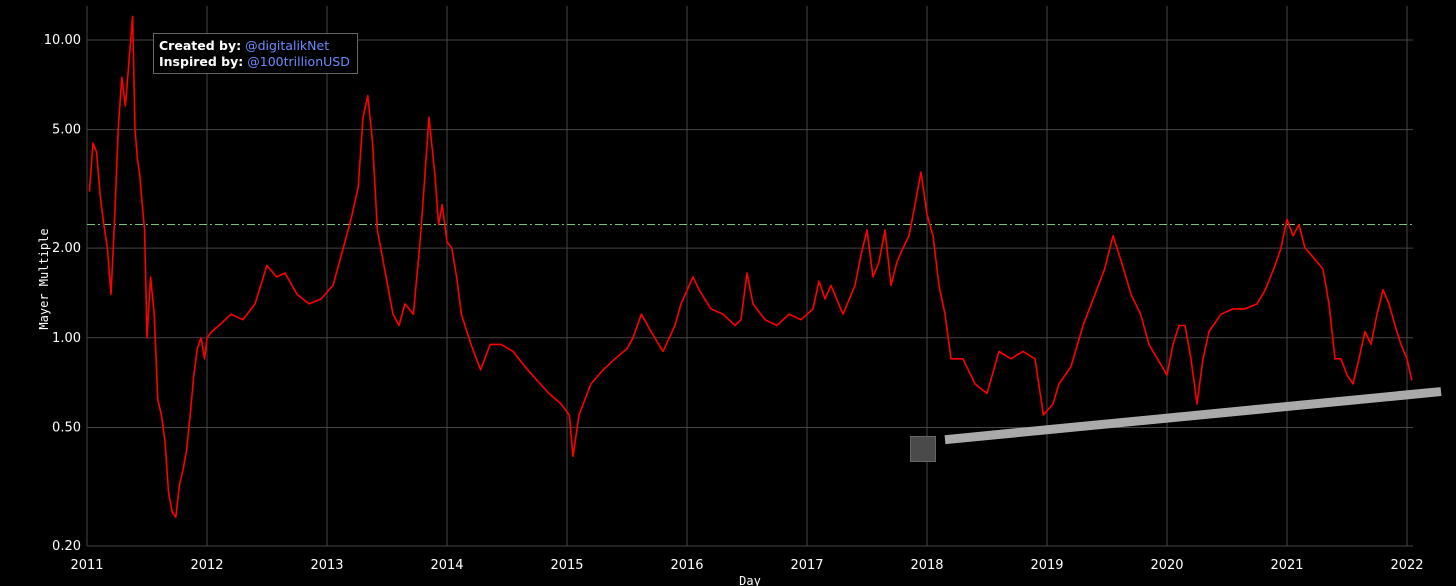 The height and width of the screenshot is (586, 1456). I want to click on x-tick-label-2016: 2016, so click(686, 565).